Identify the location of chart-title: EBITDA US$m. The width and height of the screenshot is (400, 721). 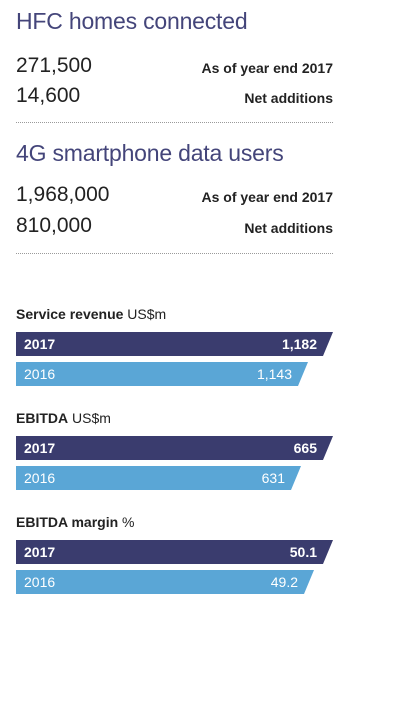
(63, 418).